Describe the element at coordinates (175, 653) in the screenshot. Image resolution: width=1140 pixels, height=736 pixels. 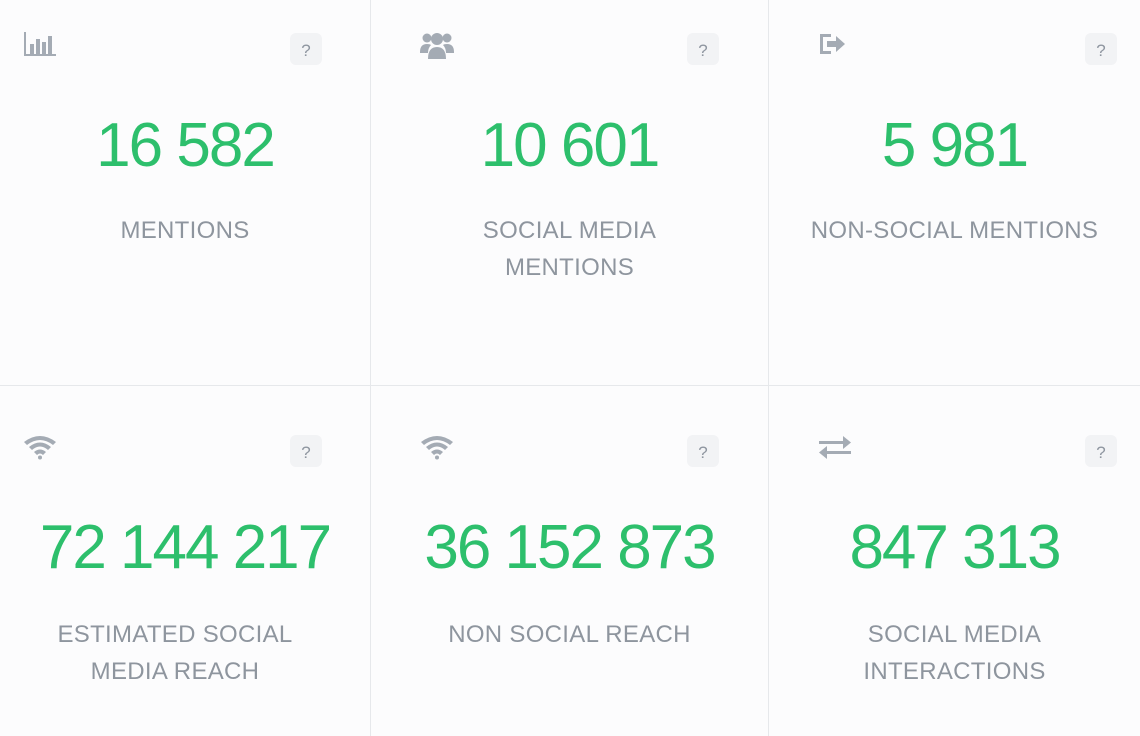
I see `stat-label: ESTIMATED SOCIAL MEDIA REACH` at that location.